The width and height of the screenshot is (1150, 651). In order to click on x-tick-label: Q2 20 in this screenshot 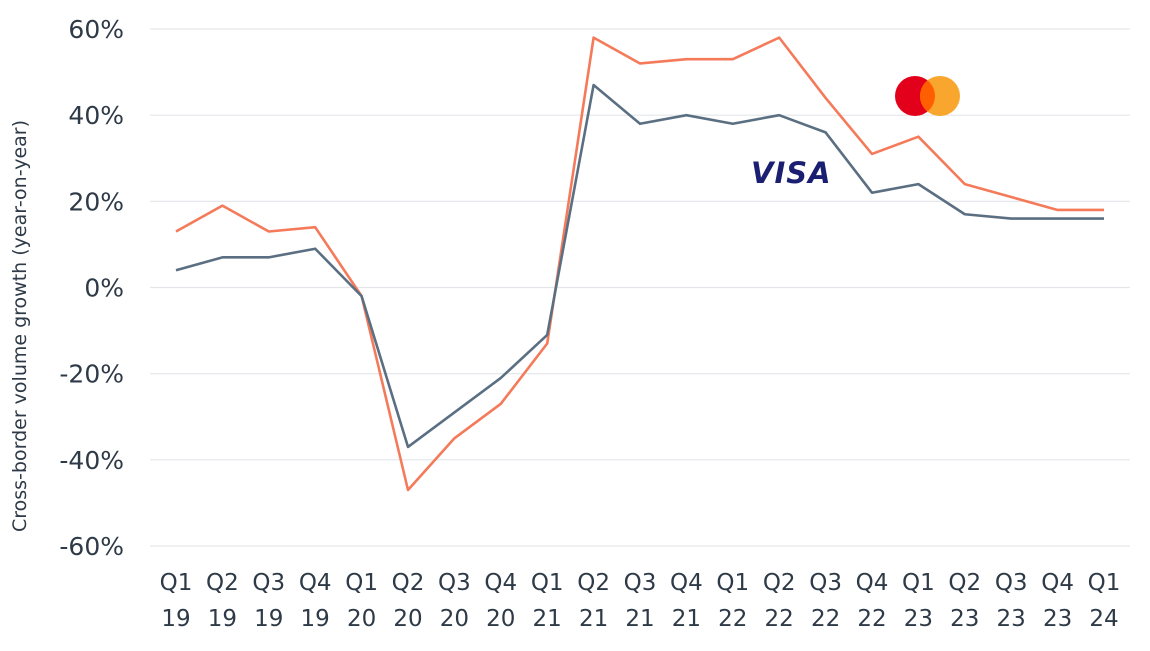, I will do `click(408, 601)`.